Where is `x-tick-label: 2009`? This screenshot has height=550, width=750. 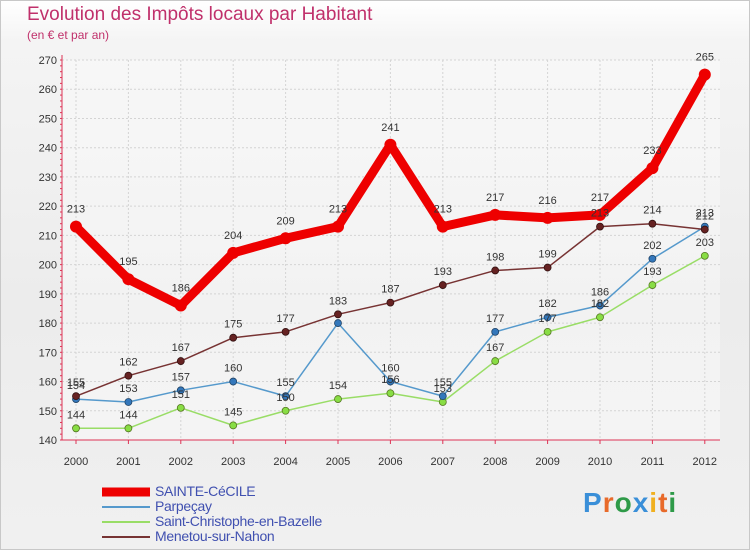
x-tick-label: 2009 is located at coordinates (547, 462).